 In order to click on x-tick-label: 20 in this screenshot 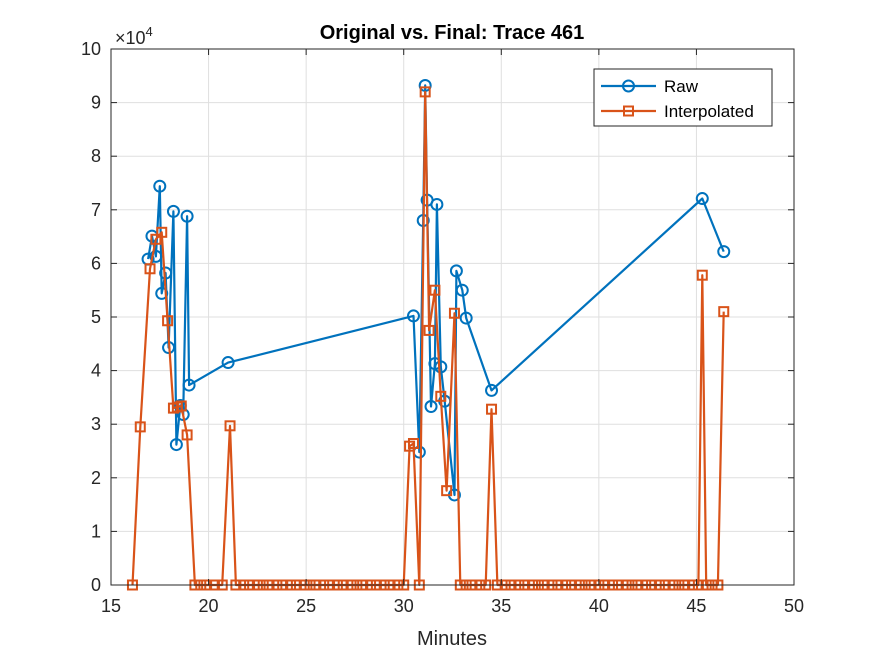, I will do `click(209, 606)`.